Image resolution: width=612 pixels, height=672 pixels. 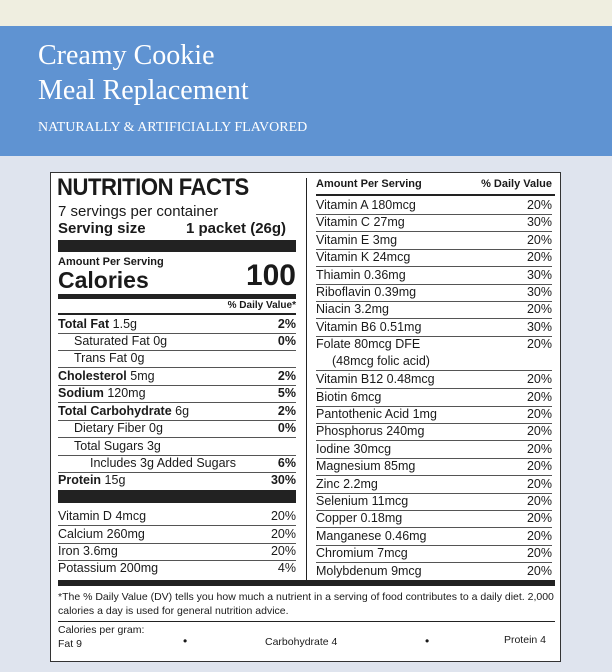 I want to click on nutrient-row: Phosphorus 240mg, so click(x=370, y=431).